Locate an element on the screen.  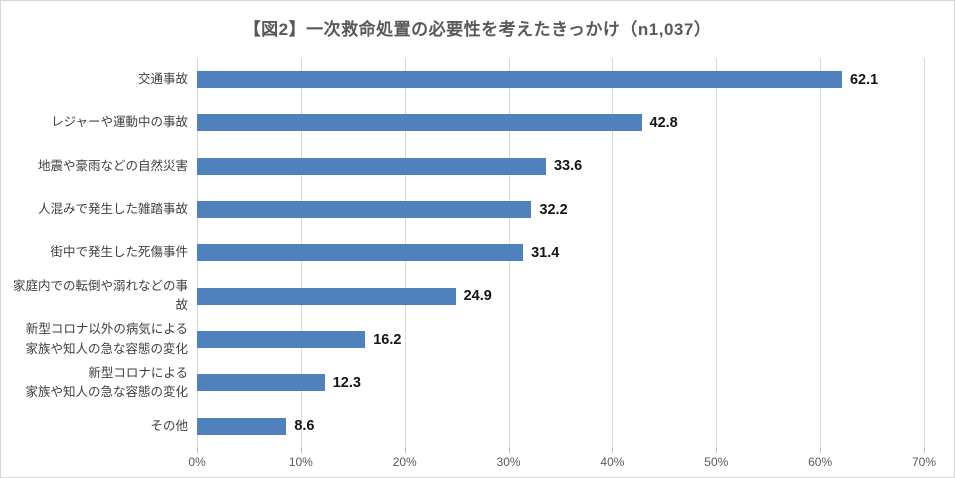
value-label: 16.2 is located at coordinates (387, 339).